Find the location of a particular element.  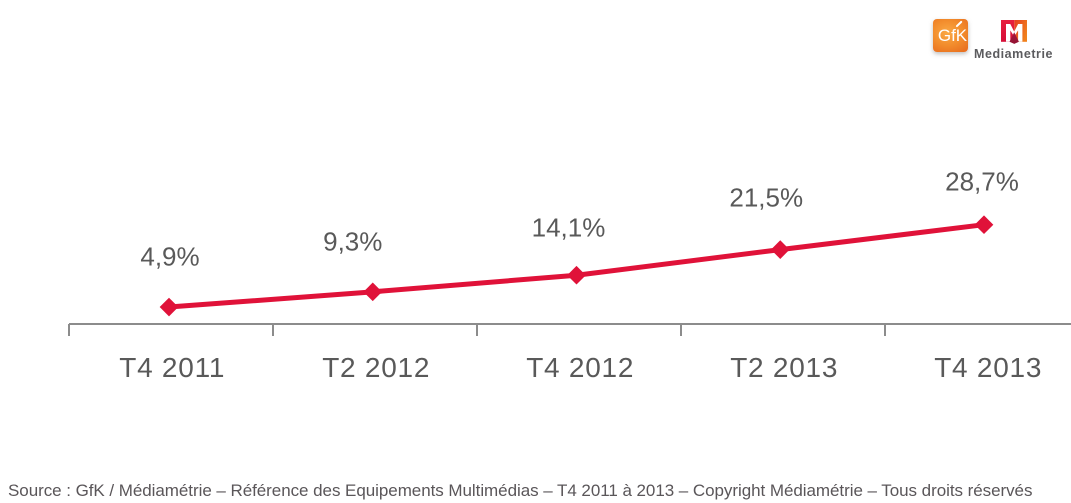

gfk-logo-text: GfK is located at coordinates (952, 35).